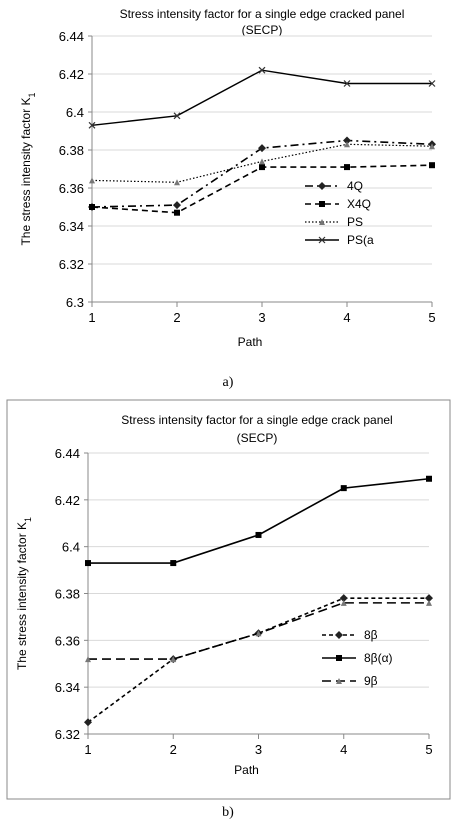  What do you see at coordinates (71, 36) in the screenshot?
I see `chart-a-ytick-label: 6.44` at bounding box center [71, 36].